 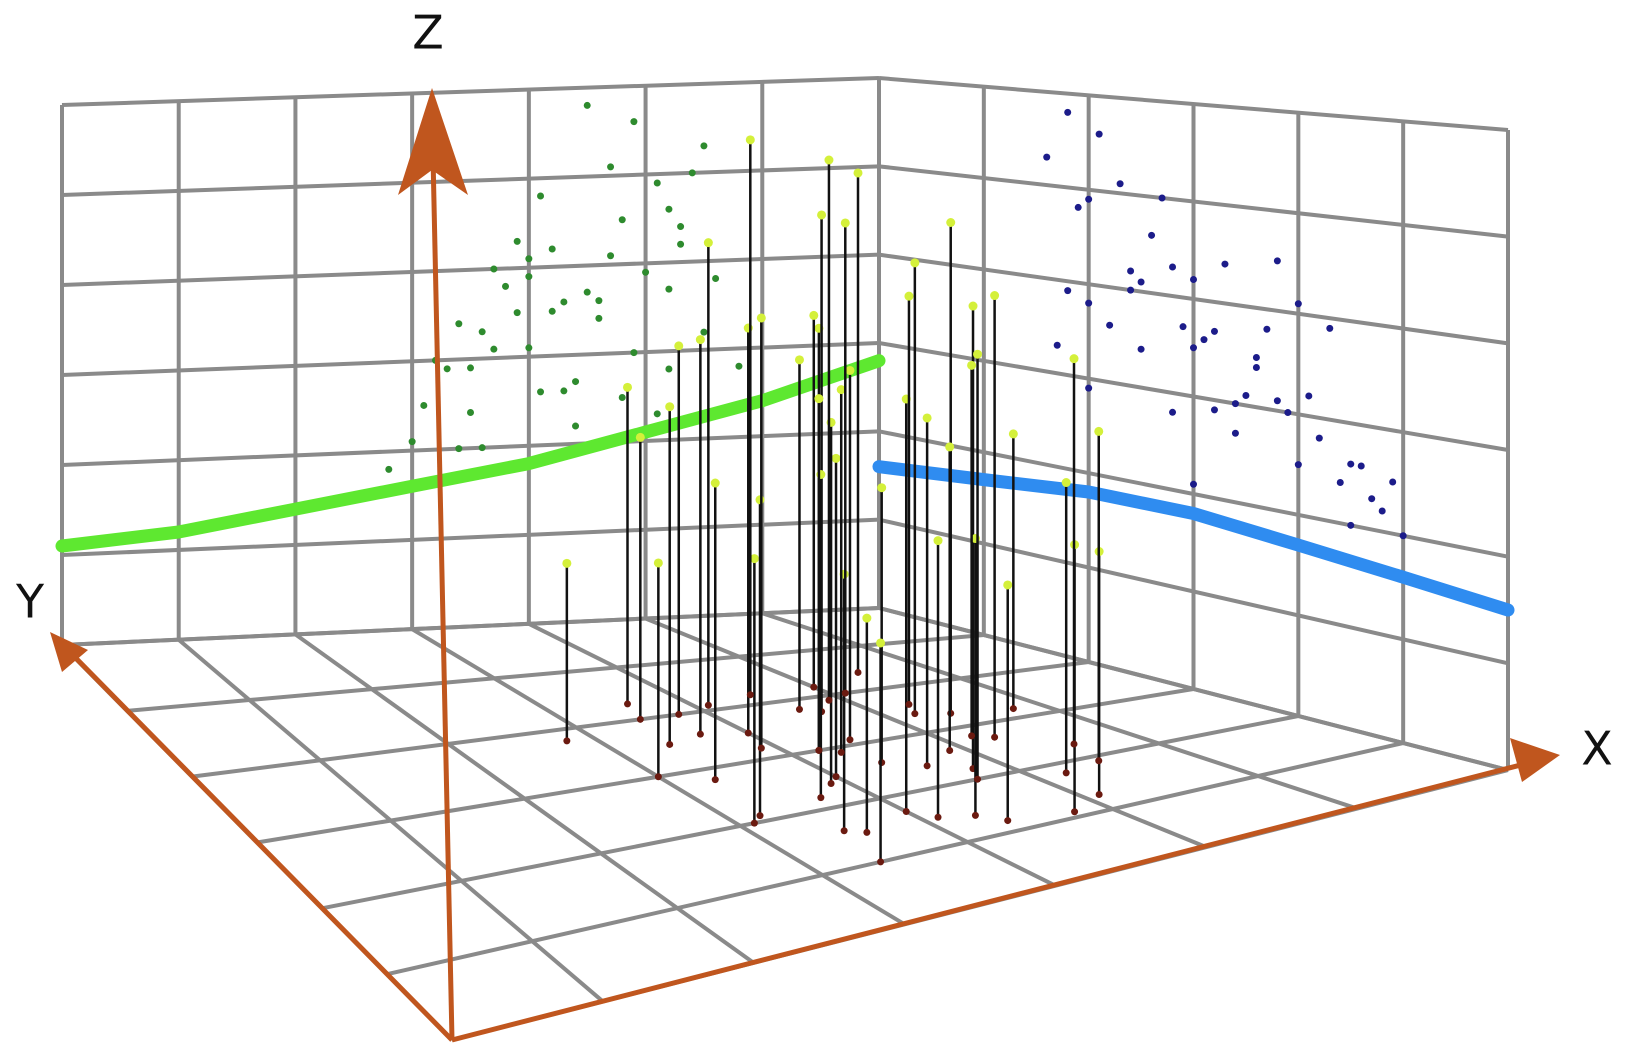 I want to click on y-axis, so click(x=256, y=841).